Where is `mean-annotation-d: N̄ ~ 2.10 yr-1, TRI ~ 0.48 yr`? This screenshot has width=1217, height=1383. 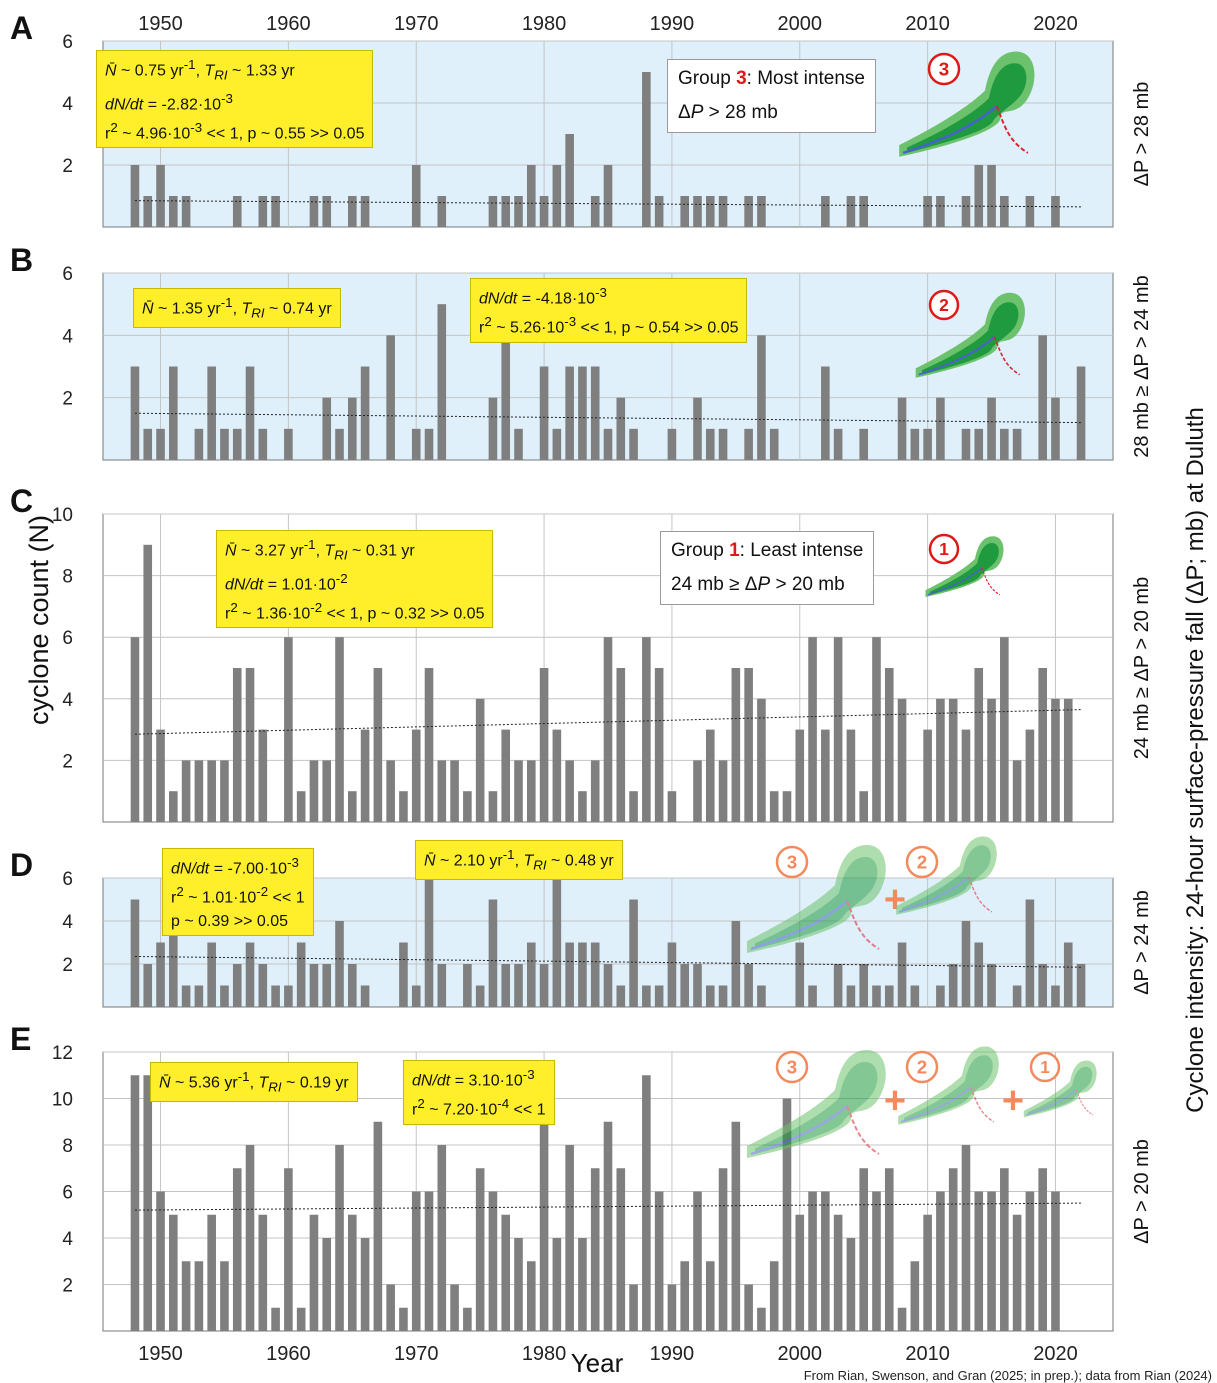
mean-annotation-d: N̄ ~ 2.10 yr-1, TRI ~ 0.48 yr is located at coordinates (519, 860).